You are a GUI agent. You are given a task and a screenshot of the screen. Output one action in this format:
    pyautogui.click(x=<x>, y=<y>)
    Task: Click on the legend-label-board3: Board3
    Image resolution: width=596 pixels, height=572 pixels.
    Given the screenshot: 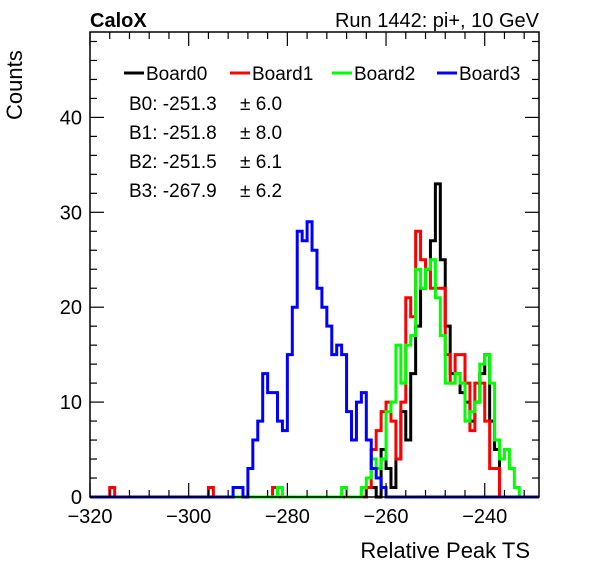 What is the action you would take?
    pyautogui.click(x=489, y=74)
    